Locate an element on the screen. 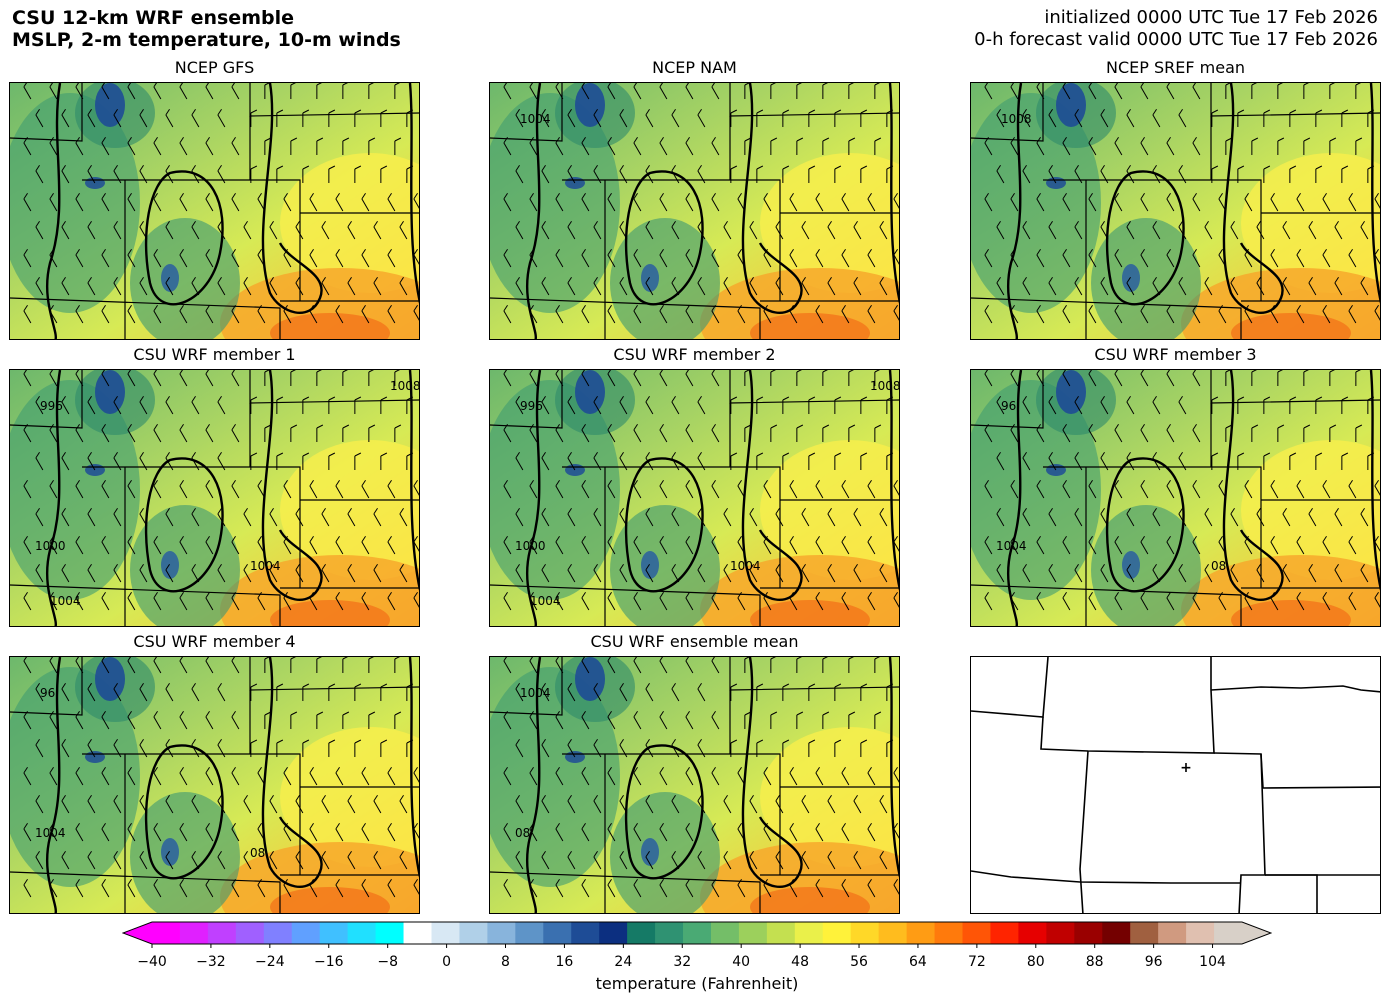  colorbar-tick-label: −24 is located at coordinates (270, 962).